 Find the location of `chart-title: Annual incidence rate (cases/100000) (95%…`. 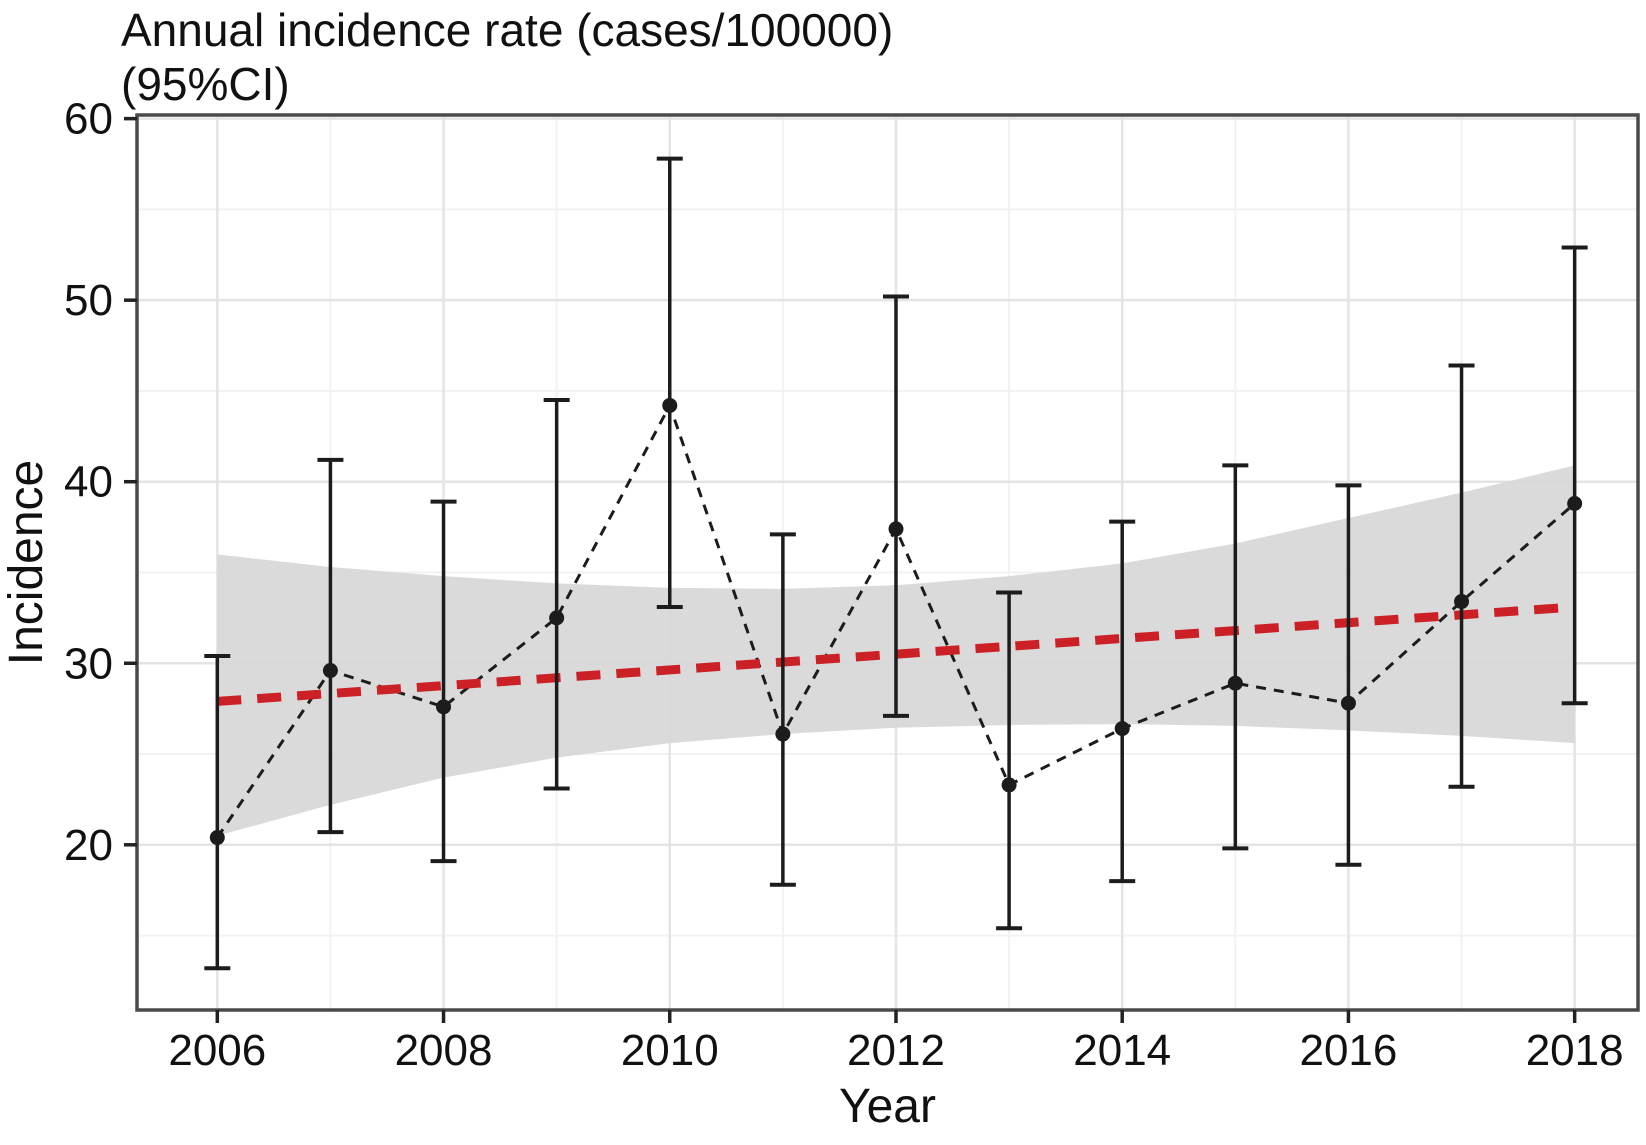

chart-title: Annual incidence rate (cases/100000) (95%… is located at coordinates (507, 58).